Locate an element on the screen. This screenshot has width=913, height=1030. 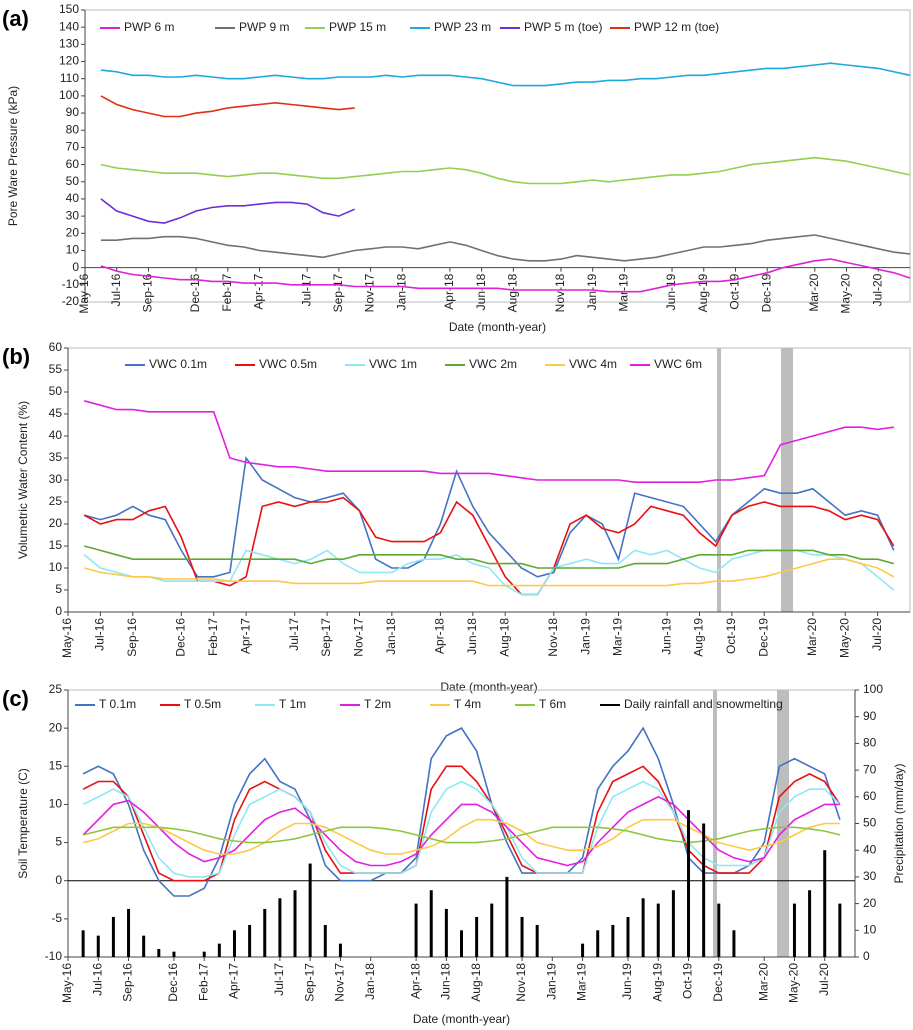
legend-label: VWC 6m is located at coordinates (678, 364).